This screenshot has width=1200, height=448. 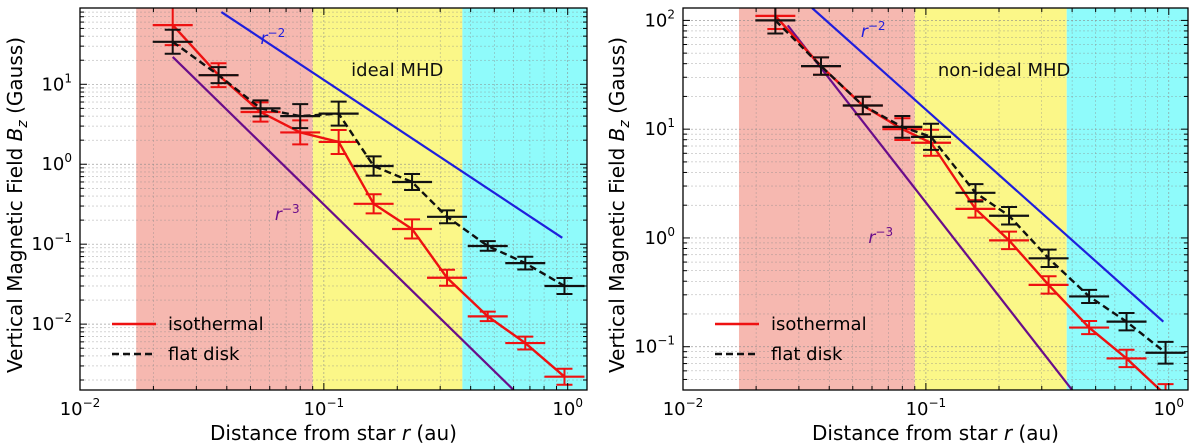 I want to click on y-tick-label: 10², so click(x=659, y=19).